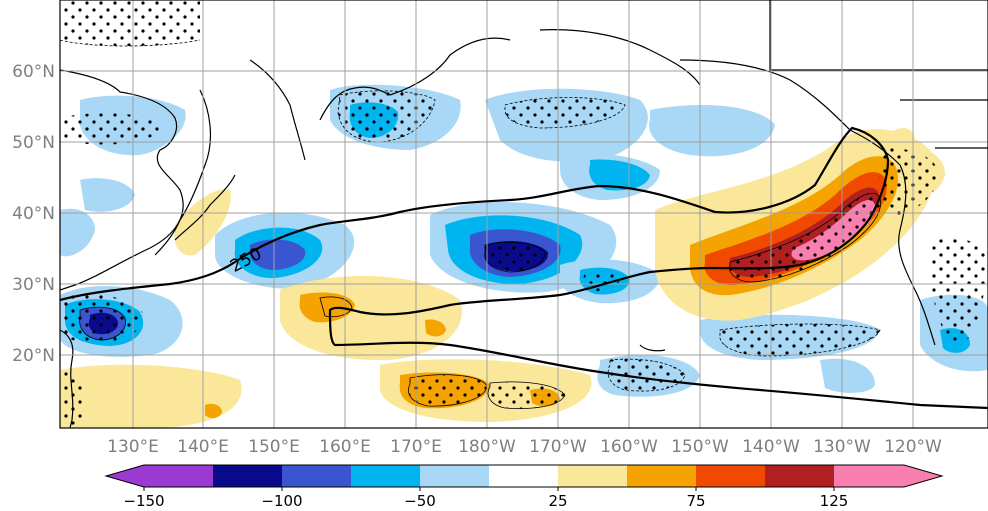 The image size is (988, 511). What do you see at coordinates (33, 72) in the screenshot?
I see `lat-label: 60°N` at bounding box center [33, 72].